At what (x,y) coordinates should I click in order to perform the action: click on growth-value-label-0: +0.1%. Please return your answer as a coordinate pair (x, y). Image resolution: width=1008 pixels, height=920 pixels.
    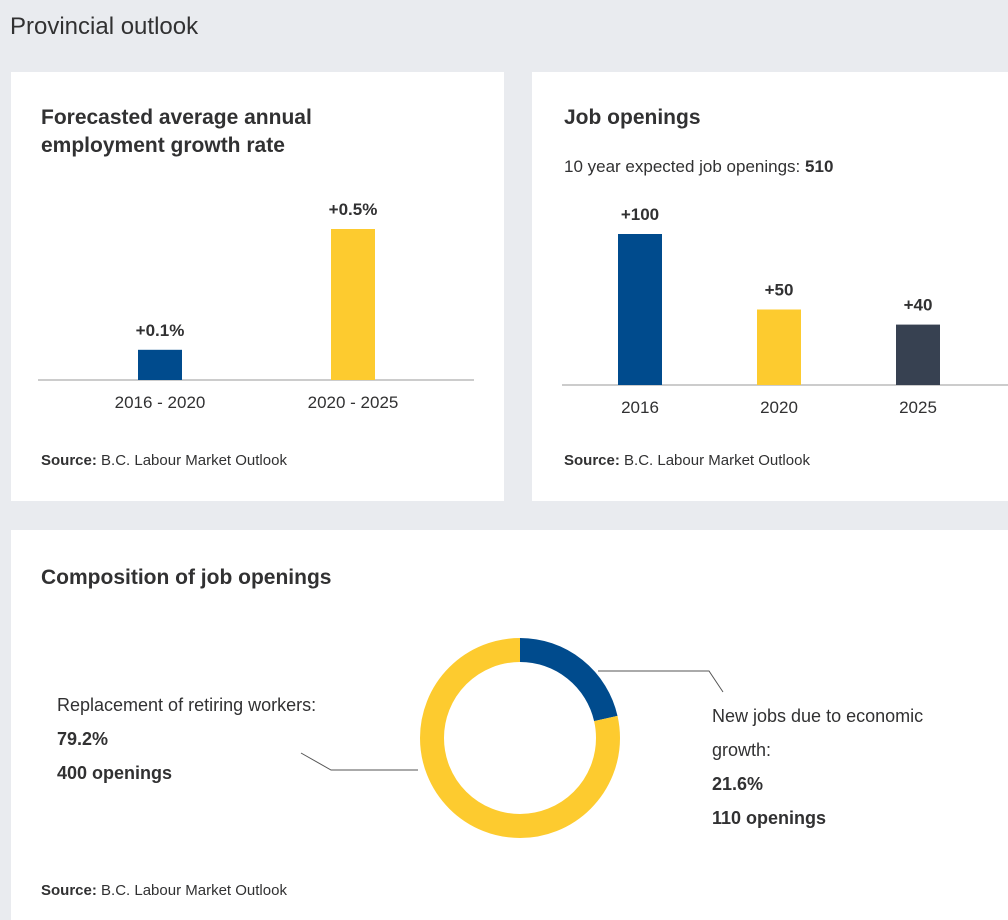
    Looking at the image, I should click on (160, 330).